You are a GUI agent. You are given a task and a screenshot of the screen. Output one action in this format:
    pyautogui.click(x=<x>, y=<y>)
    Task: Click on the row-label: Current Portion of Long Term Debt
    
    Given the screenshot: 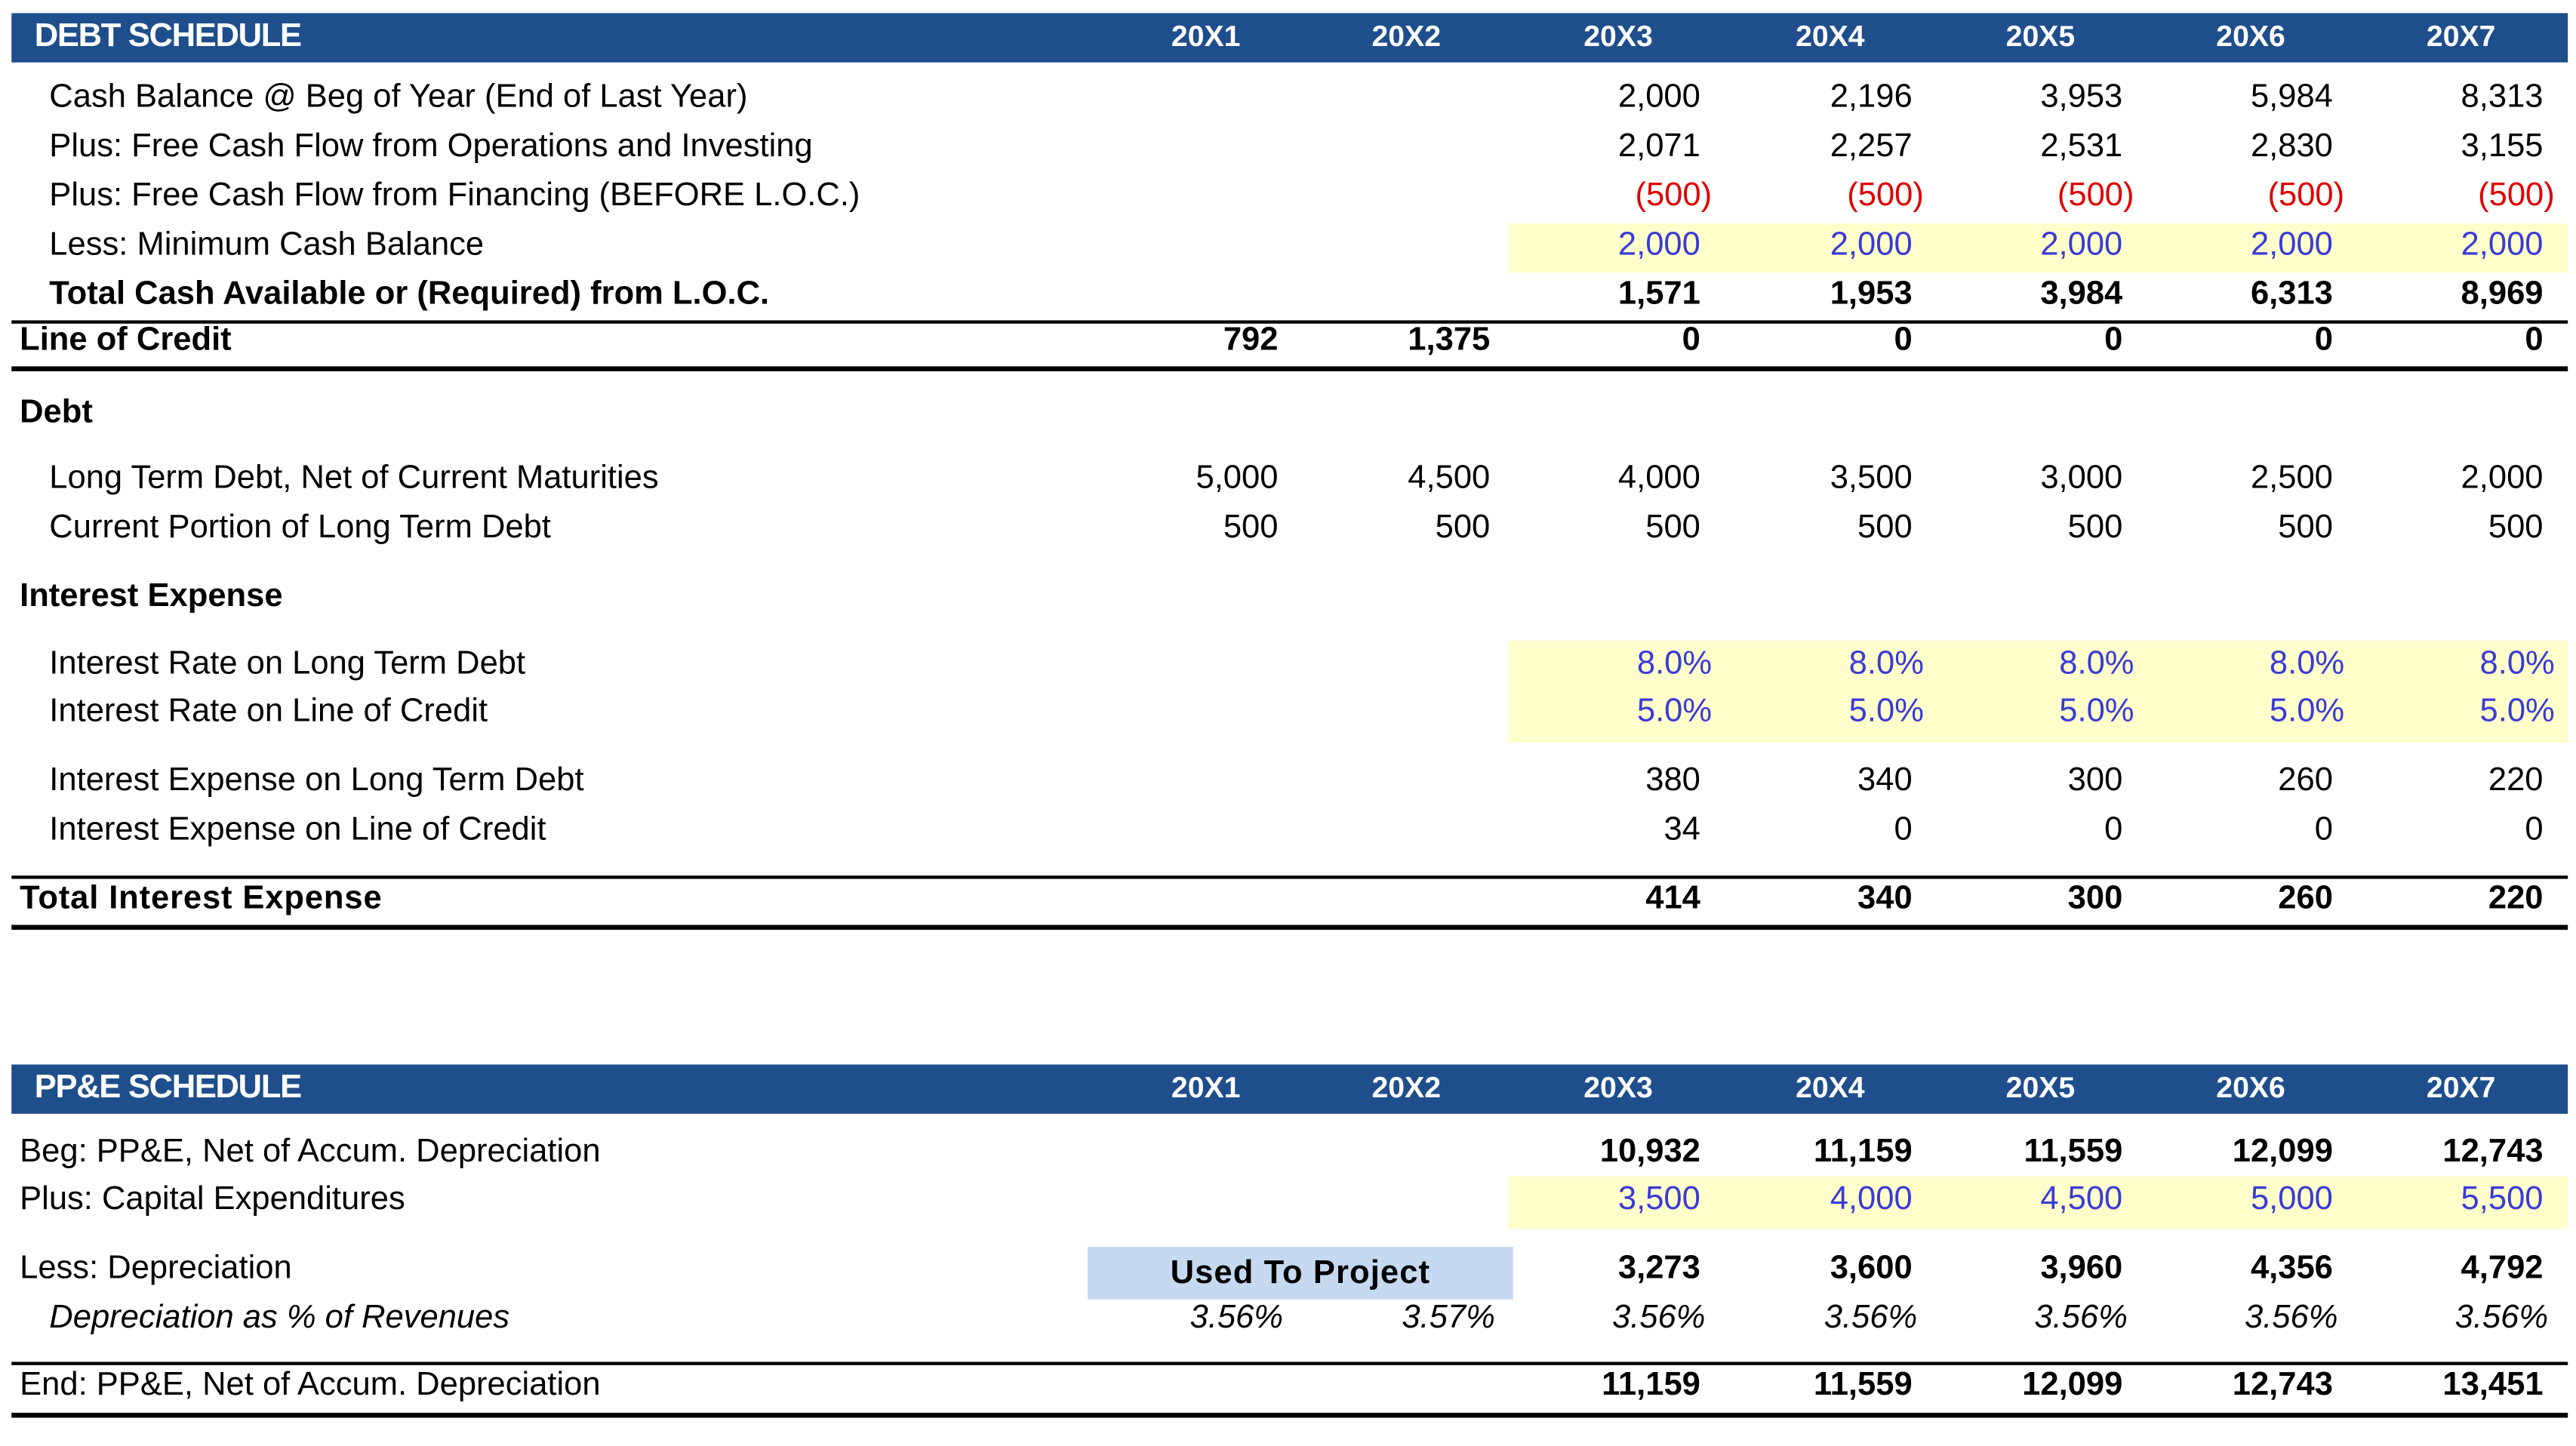 What is the action you would take?
    pyautogui.click(x=300, y=527)
    